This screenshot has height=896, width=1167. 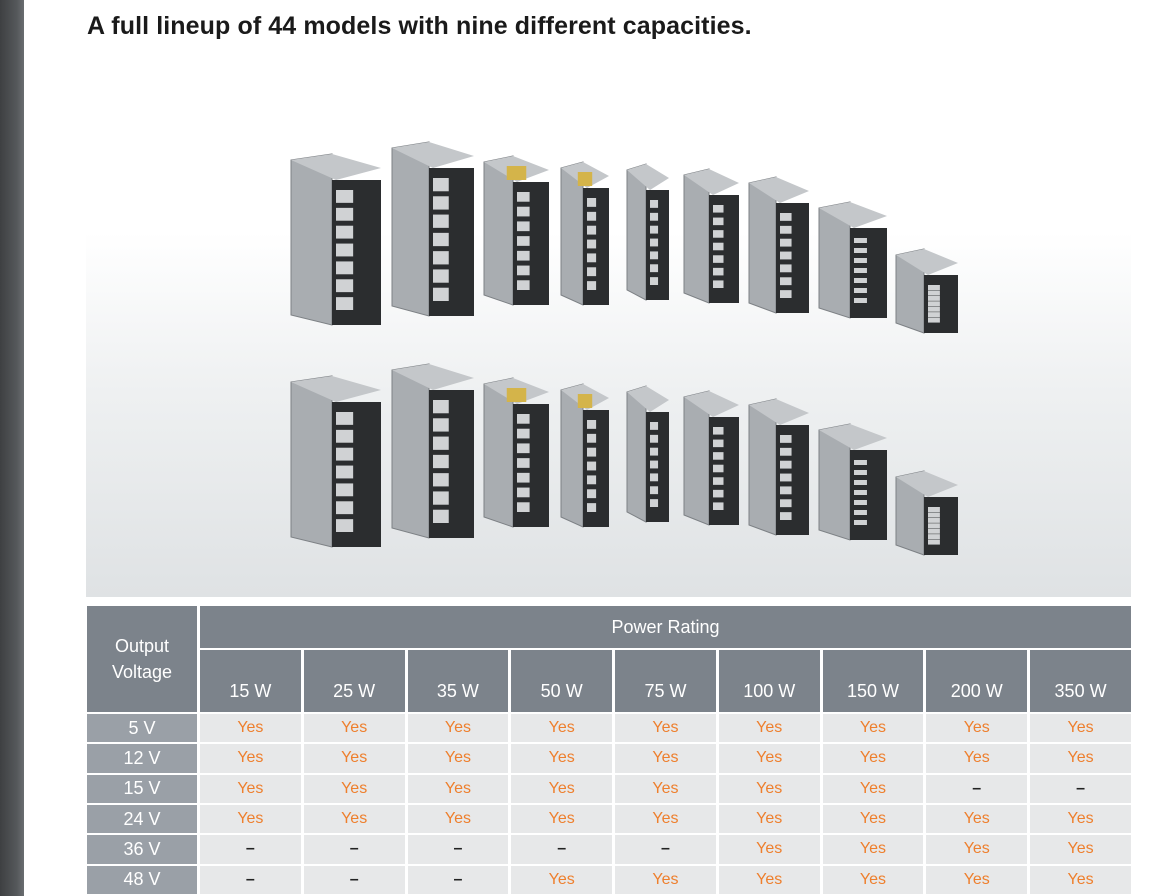 What do you see at coordinates (12, 448) in the screenshot?
I see `page-edge-bar` at bounding box center [12, 448].